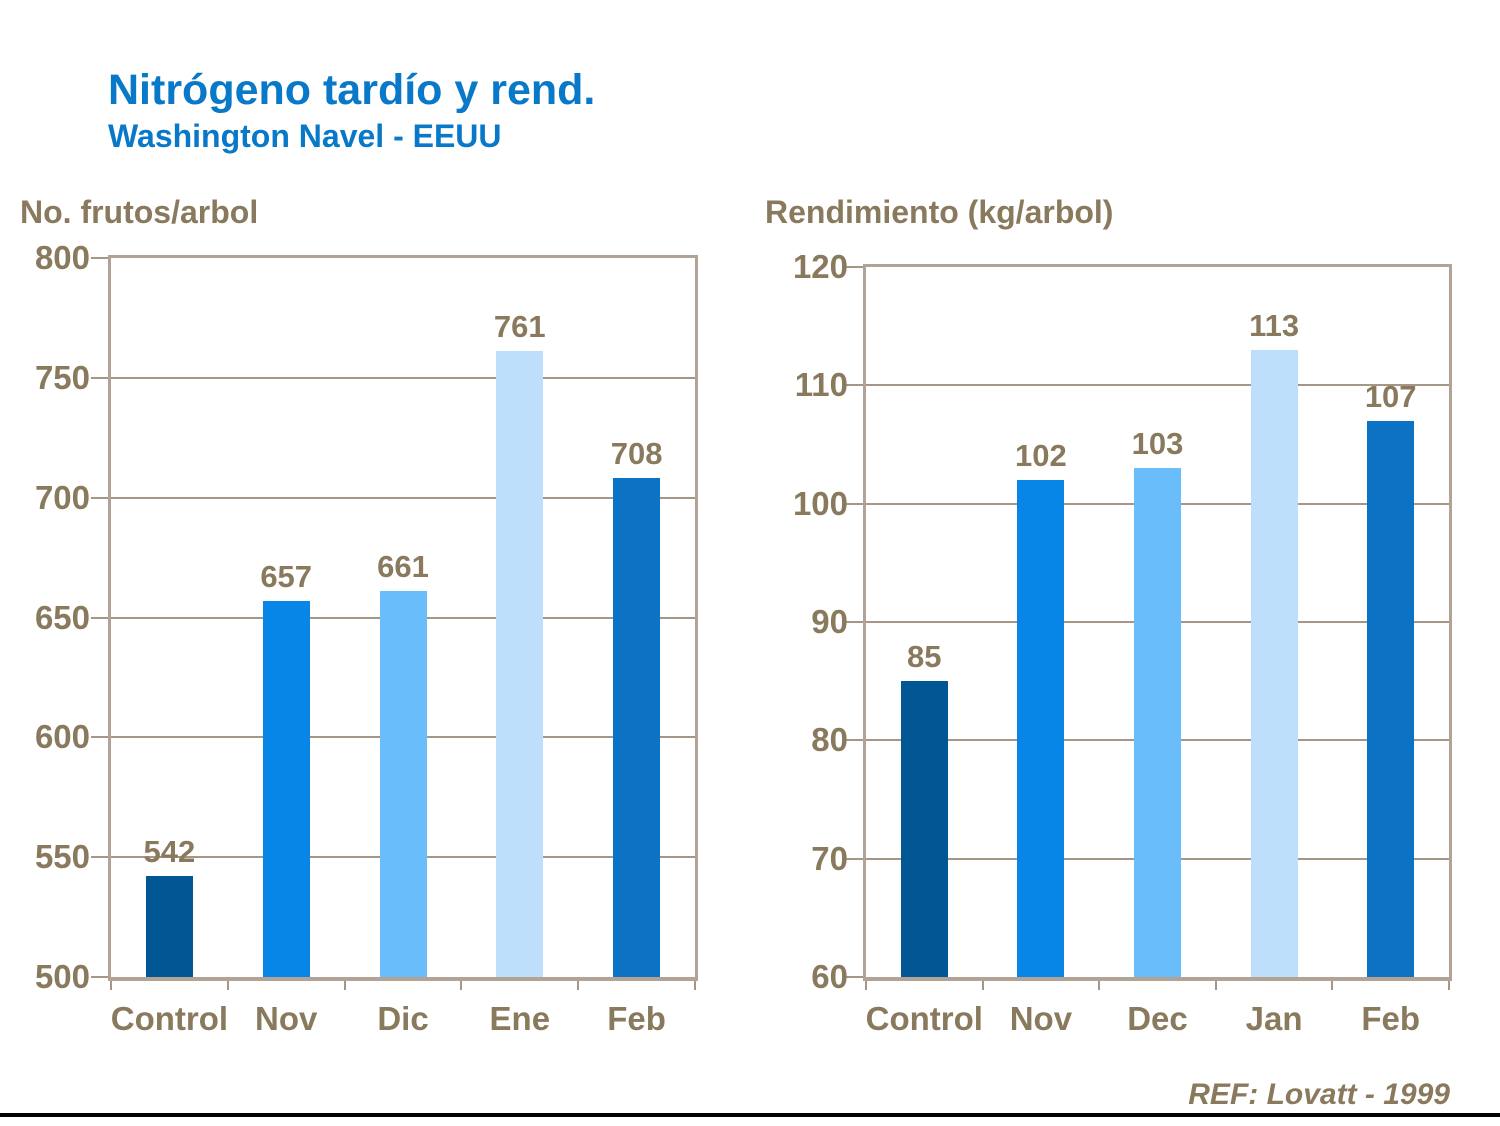 The image size is (1500, 1126). Describe the element at coordinates (924, 657) in the screenshot. I see `value-label: 85` at that location.